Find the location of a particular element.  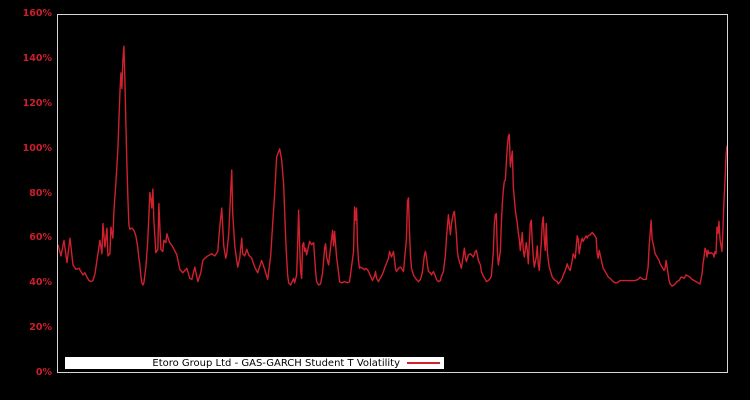

y-axis-tick-label: 20% is located at coordinates (40, 328).